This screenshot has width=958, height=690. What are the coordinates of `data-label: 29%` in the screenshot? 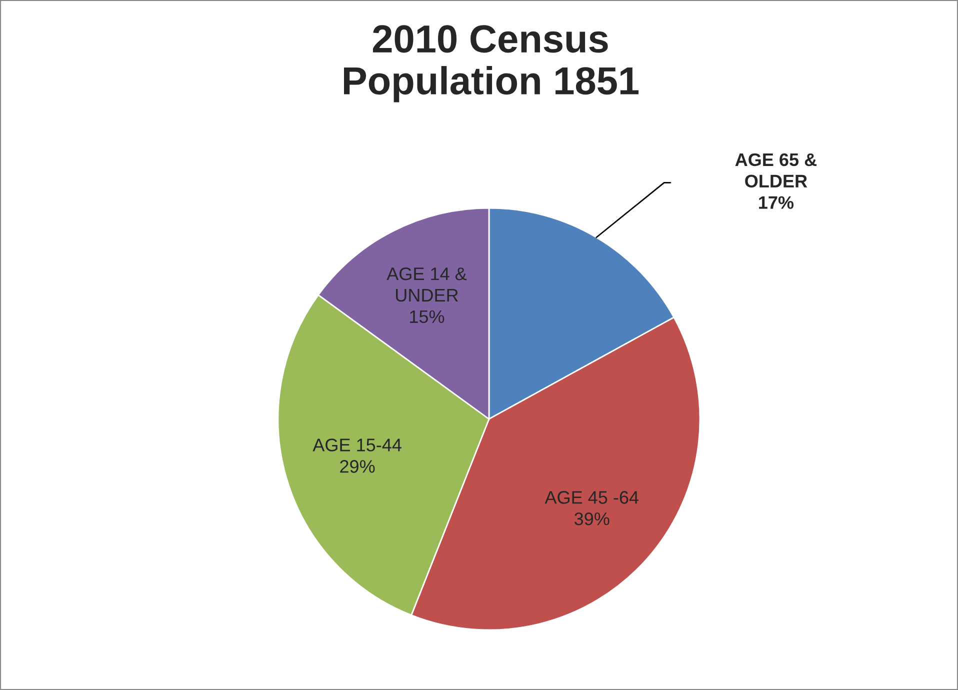 It's located at (357, 466).